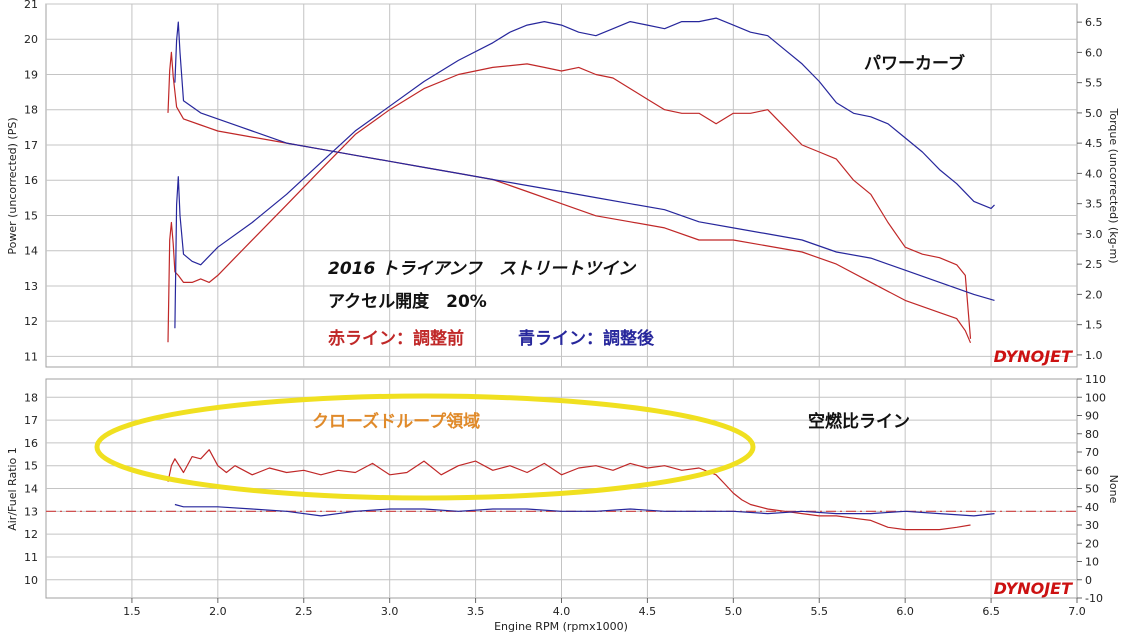 The image size is (1126, 642). What do you see at coordinates (31, 397) in the screenshot?
I see `bottom-left-tick-label: 18` at bounding box center [31, 397].